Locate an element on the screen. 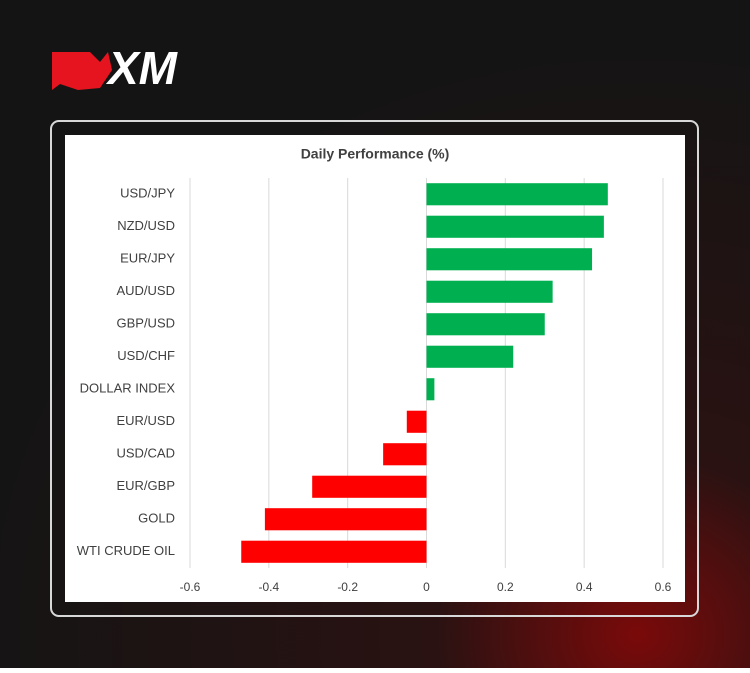 The width and height of the screenshot is (750, 673). x-tick-label: 0.6 is located at coordinates (663, 587).